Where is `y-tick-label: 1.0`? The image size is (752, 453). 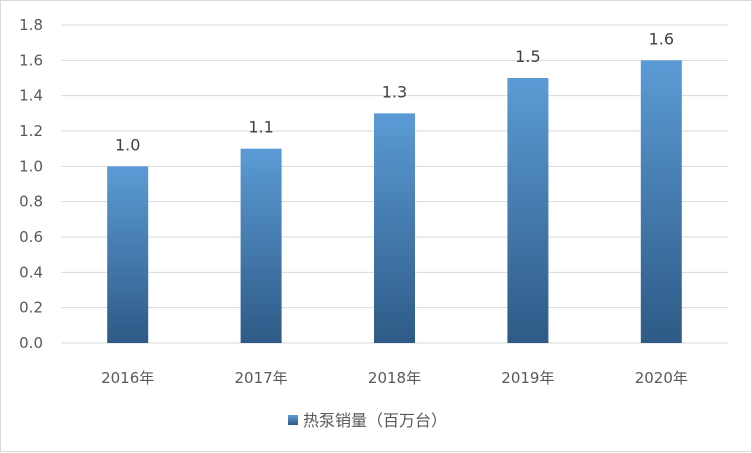
y-tick-label: 1.0 is located at coordinates (31, 166).